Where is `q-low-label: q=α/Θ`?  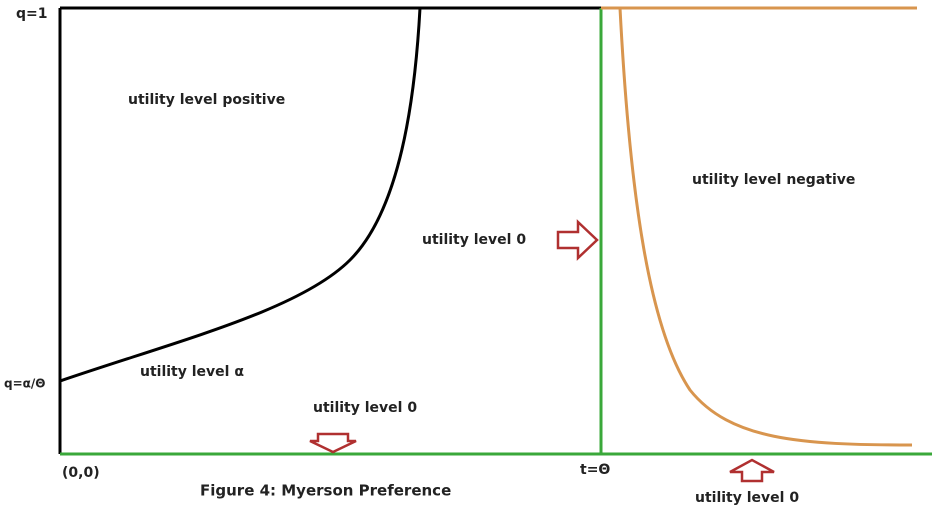 q-low-label: q=α/Θ is located at coordinates (24, 384).